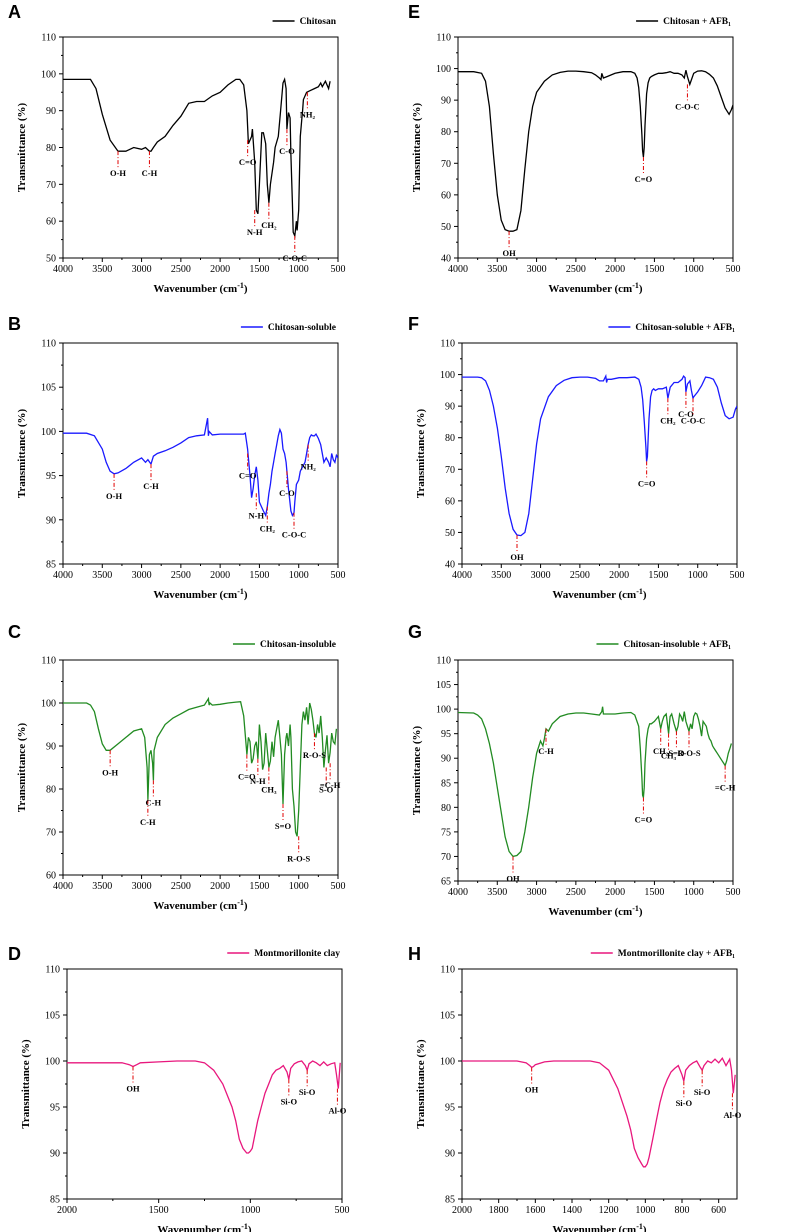 The width and height of the screenshot is (796, 1232). Describe the element at coordinates (308, 114) in the screenshot. I see `annotation-label: NH₂` at that location.